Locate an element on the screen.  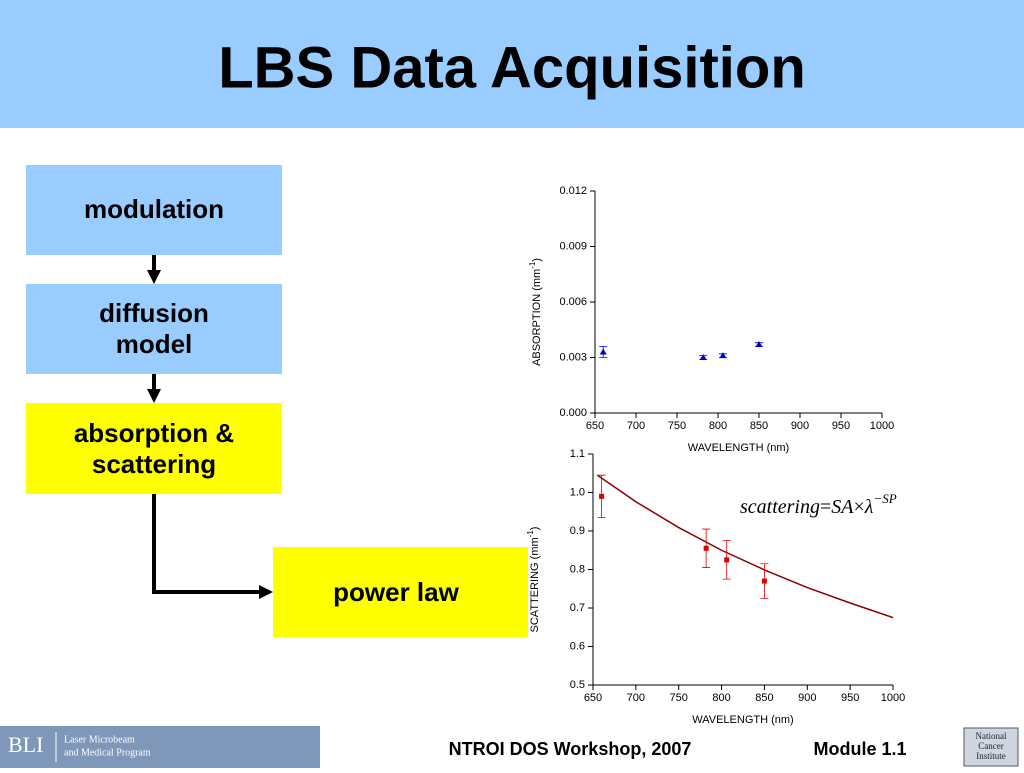
y-tick-label: 0.6 is located at coordinates (577, 646).